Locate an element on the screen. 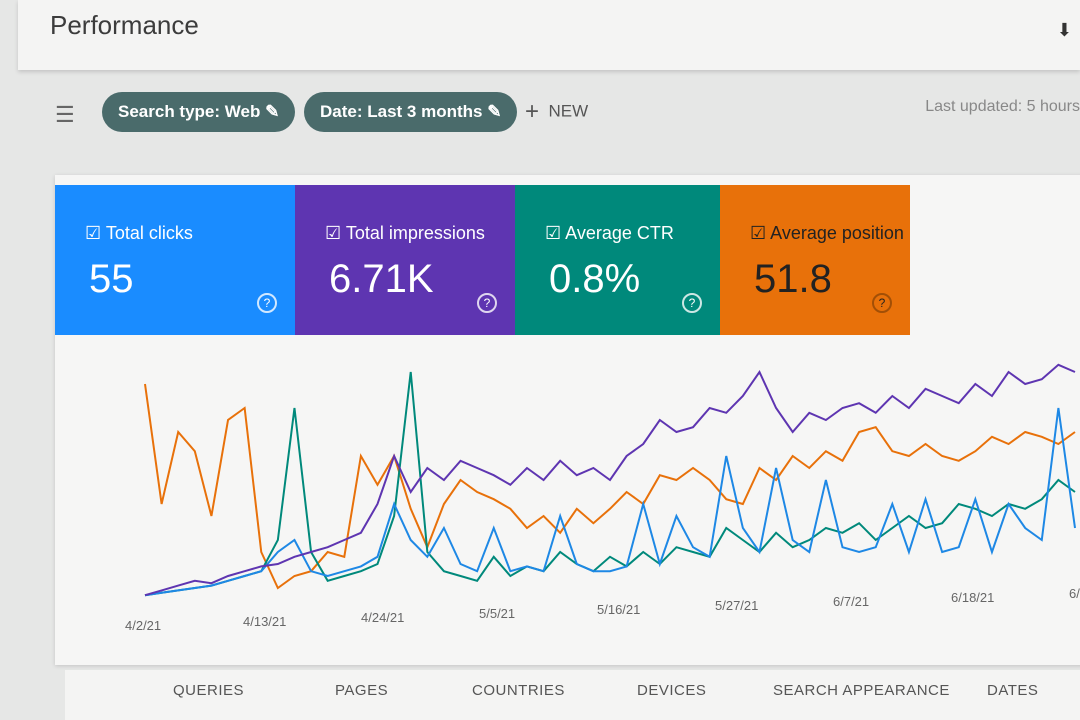 This screenshot has height=720, width=1080. x-tick-label: 6/18/21 is located at coordinates (972, 597).